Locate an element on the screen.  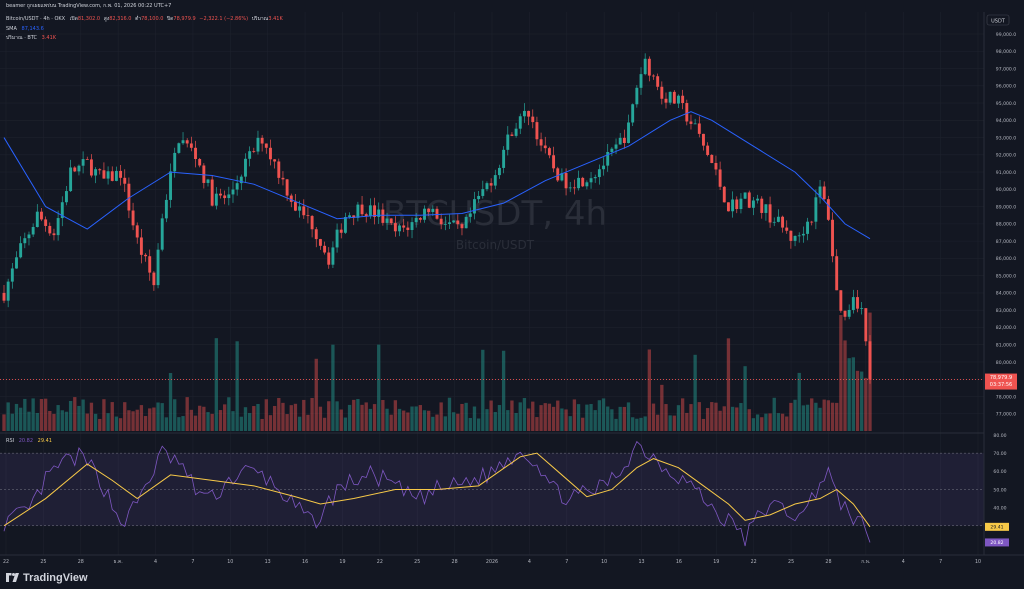
currency-badge is located at coordinates (998, 20).